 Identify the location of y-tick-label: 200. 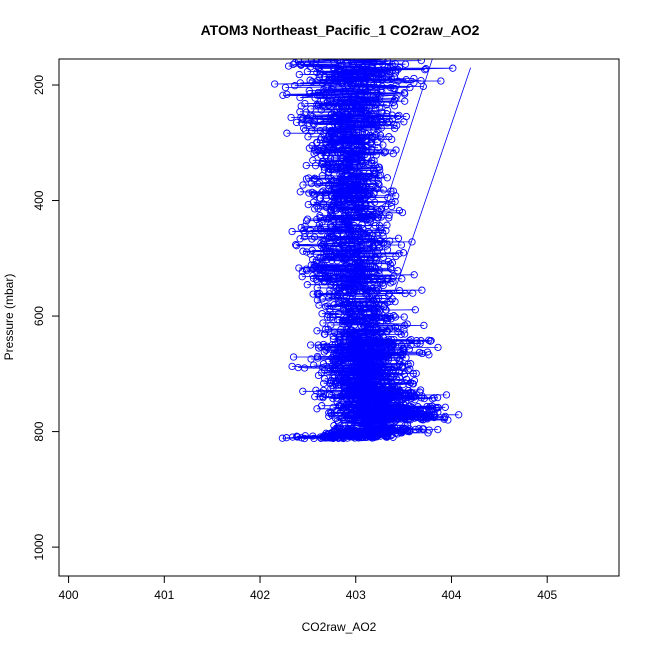
(39, 85).